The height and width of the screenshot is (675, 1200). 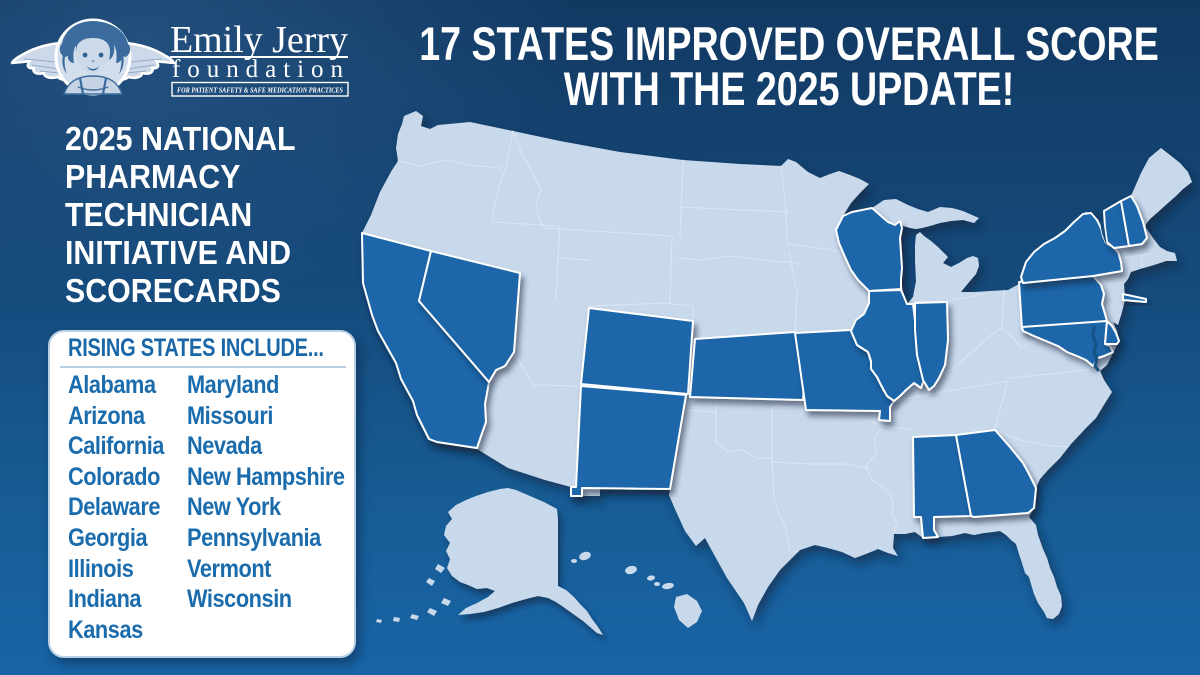 I want to click on svg-text: Emily Jerry, so click(x=259, y=40).